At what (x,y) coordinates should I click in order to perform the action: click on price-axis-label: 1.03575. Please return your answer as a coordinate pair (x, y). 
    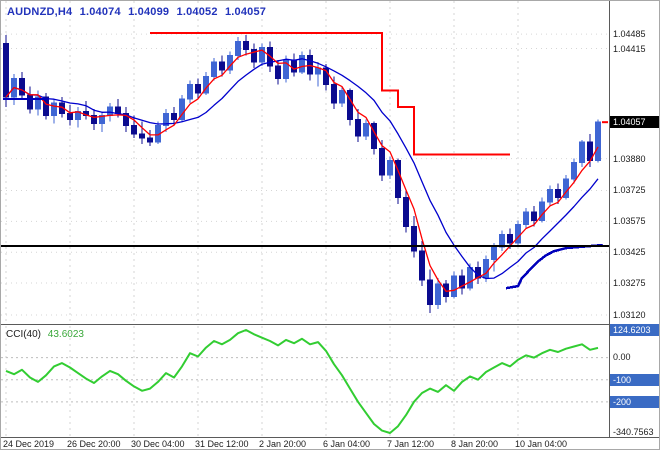
    Looking at the image, I should click on (629, 221).